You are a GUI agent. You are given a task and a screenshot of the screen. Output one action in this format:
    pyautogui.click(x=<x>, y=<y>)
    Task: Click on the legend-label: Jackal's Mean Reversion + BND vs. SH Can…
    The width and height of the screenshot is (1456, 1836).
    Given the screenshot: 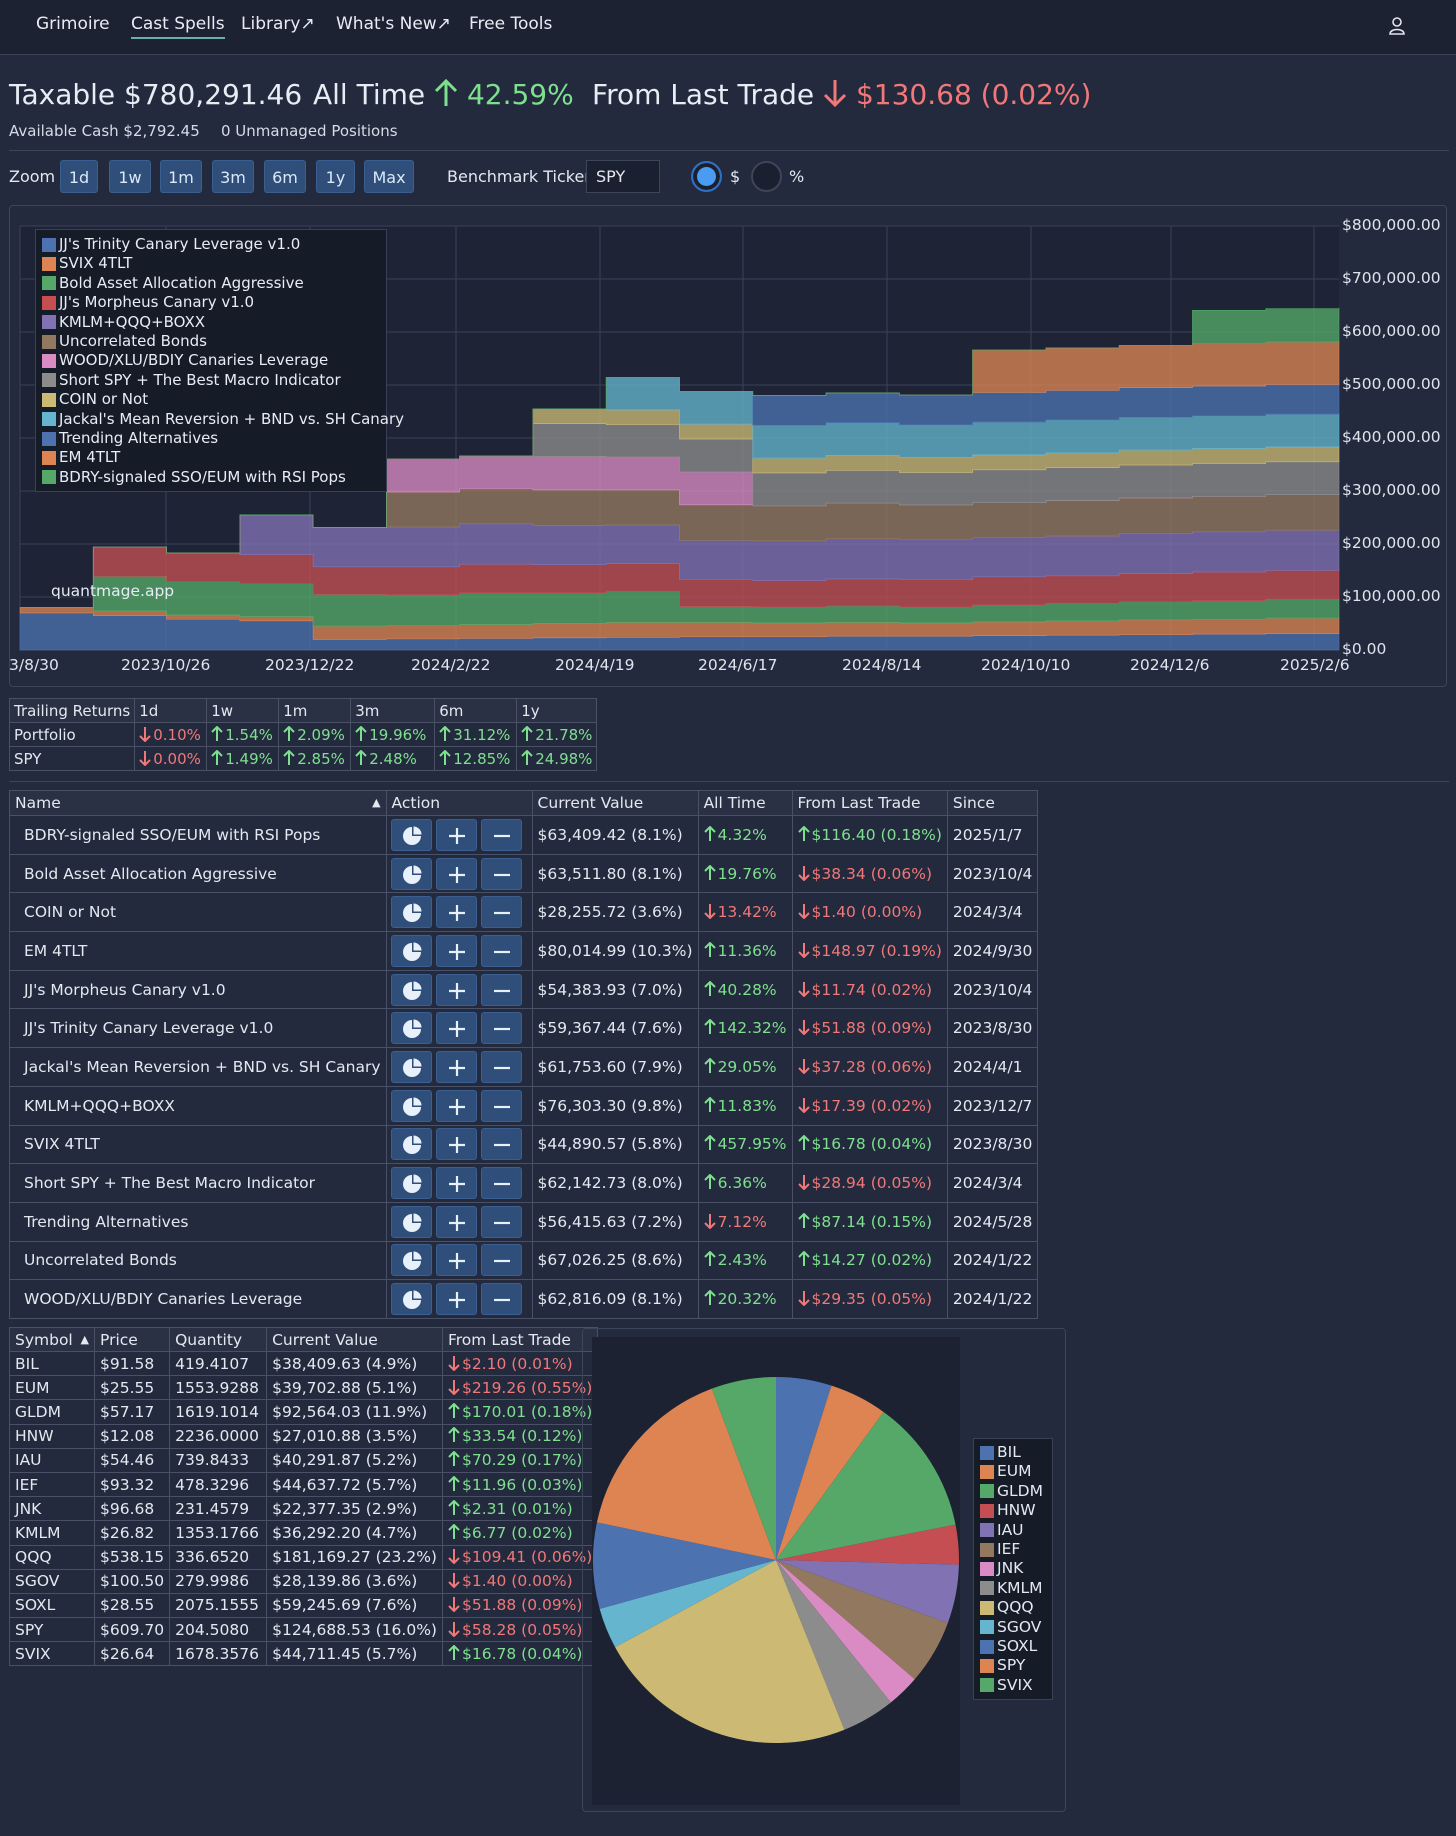 What is the action you would take?
    pyautogui.click(x=232, y=418)
    